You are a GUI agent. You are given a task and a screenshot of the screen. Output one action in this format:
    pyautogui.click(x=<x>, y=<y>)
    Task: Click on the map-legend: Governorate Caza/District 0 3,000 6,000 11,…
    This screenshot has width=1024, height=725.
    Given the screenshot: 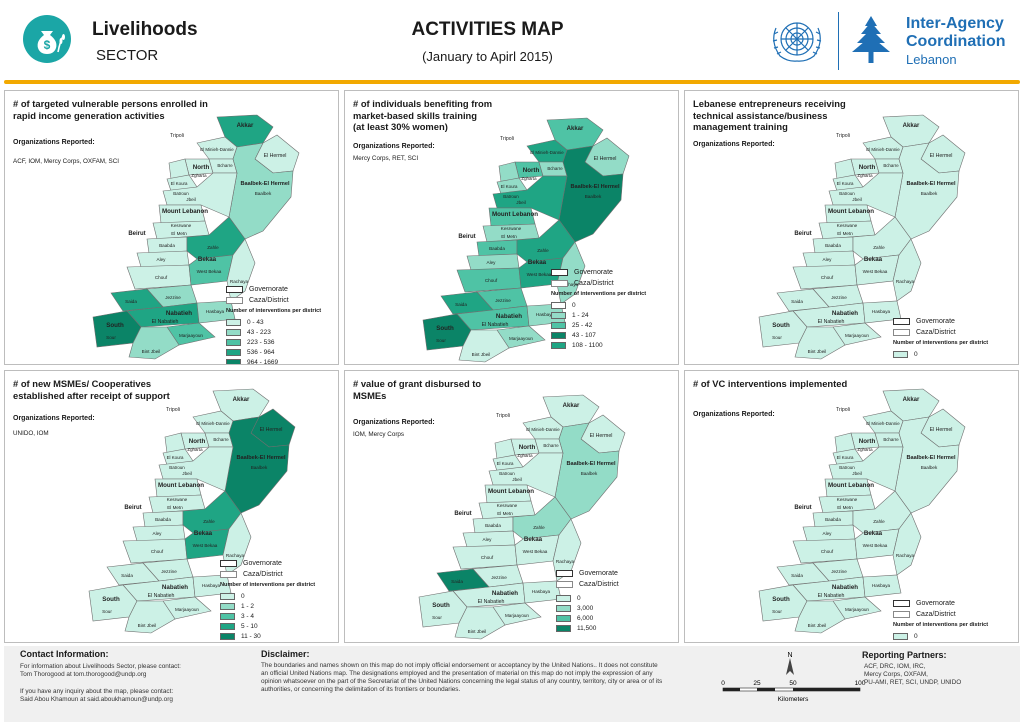 What is the action you would take?
    pyautogui.click(x=587, y=600)
    